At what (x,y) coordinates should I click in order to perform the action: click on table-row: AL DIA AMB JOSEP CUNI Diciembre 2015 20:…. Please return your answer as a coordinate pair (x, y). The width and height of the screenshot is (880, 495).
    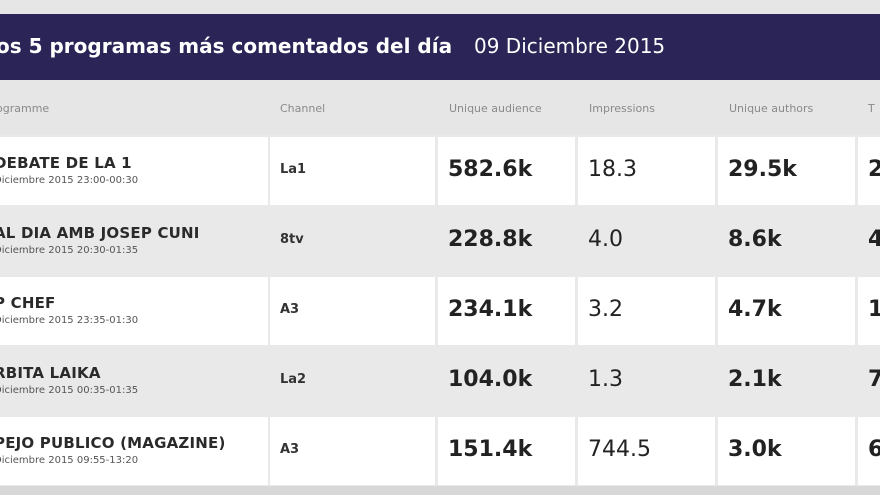
    Looking at the image, I should click on (440, 241).